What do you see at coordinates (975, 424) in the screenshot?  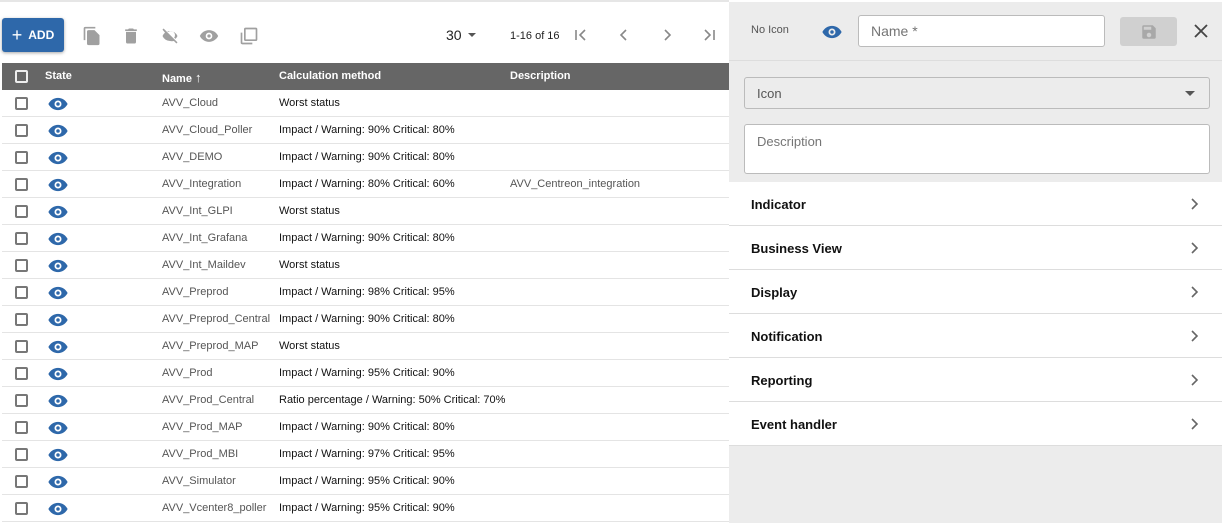 I see `section-event-handler: Event handler` at bounding box center [975, 424].